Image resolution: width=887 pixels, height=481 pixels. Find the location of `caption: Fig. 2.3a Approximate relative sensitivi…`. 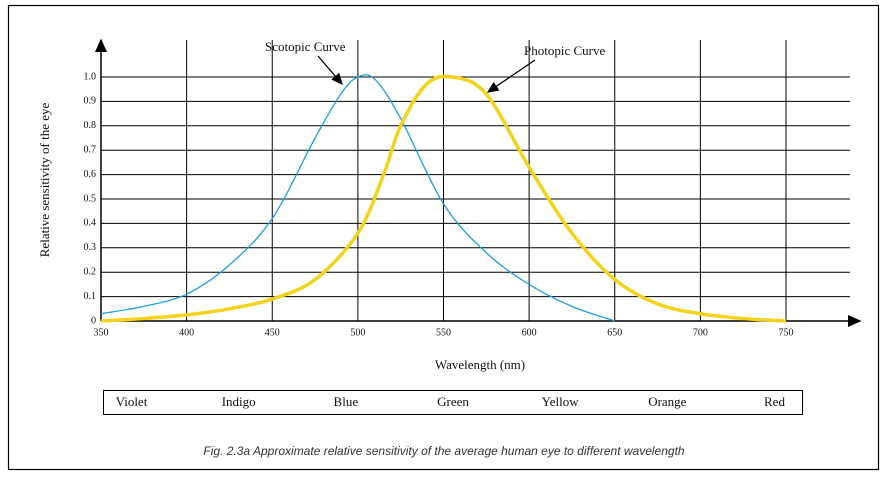

caption: Fig. 2.3a Approximate relative sensitivi… is located at coordinates (443, 451).